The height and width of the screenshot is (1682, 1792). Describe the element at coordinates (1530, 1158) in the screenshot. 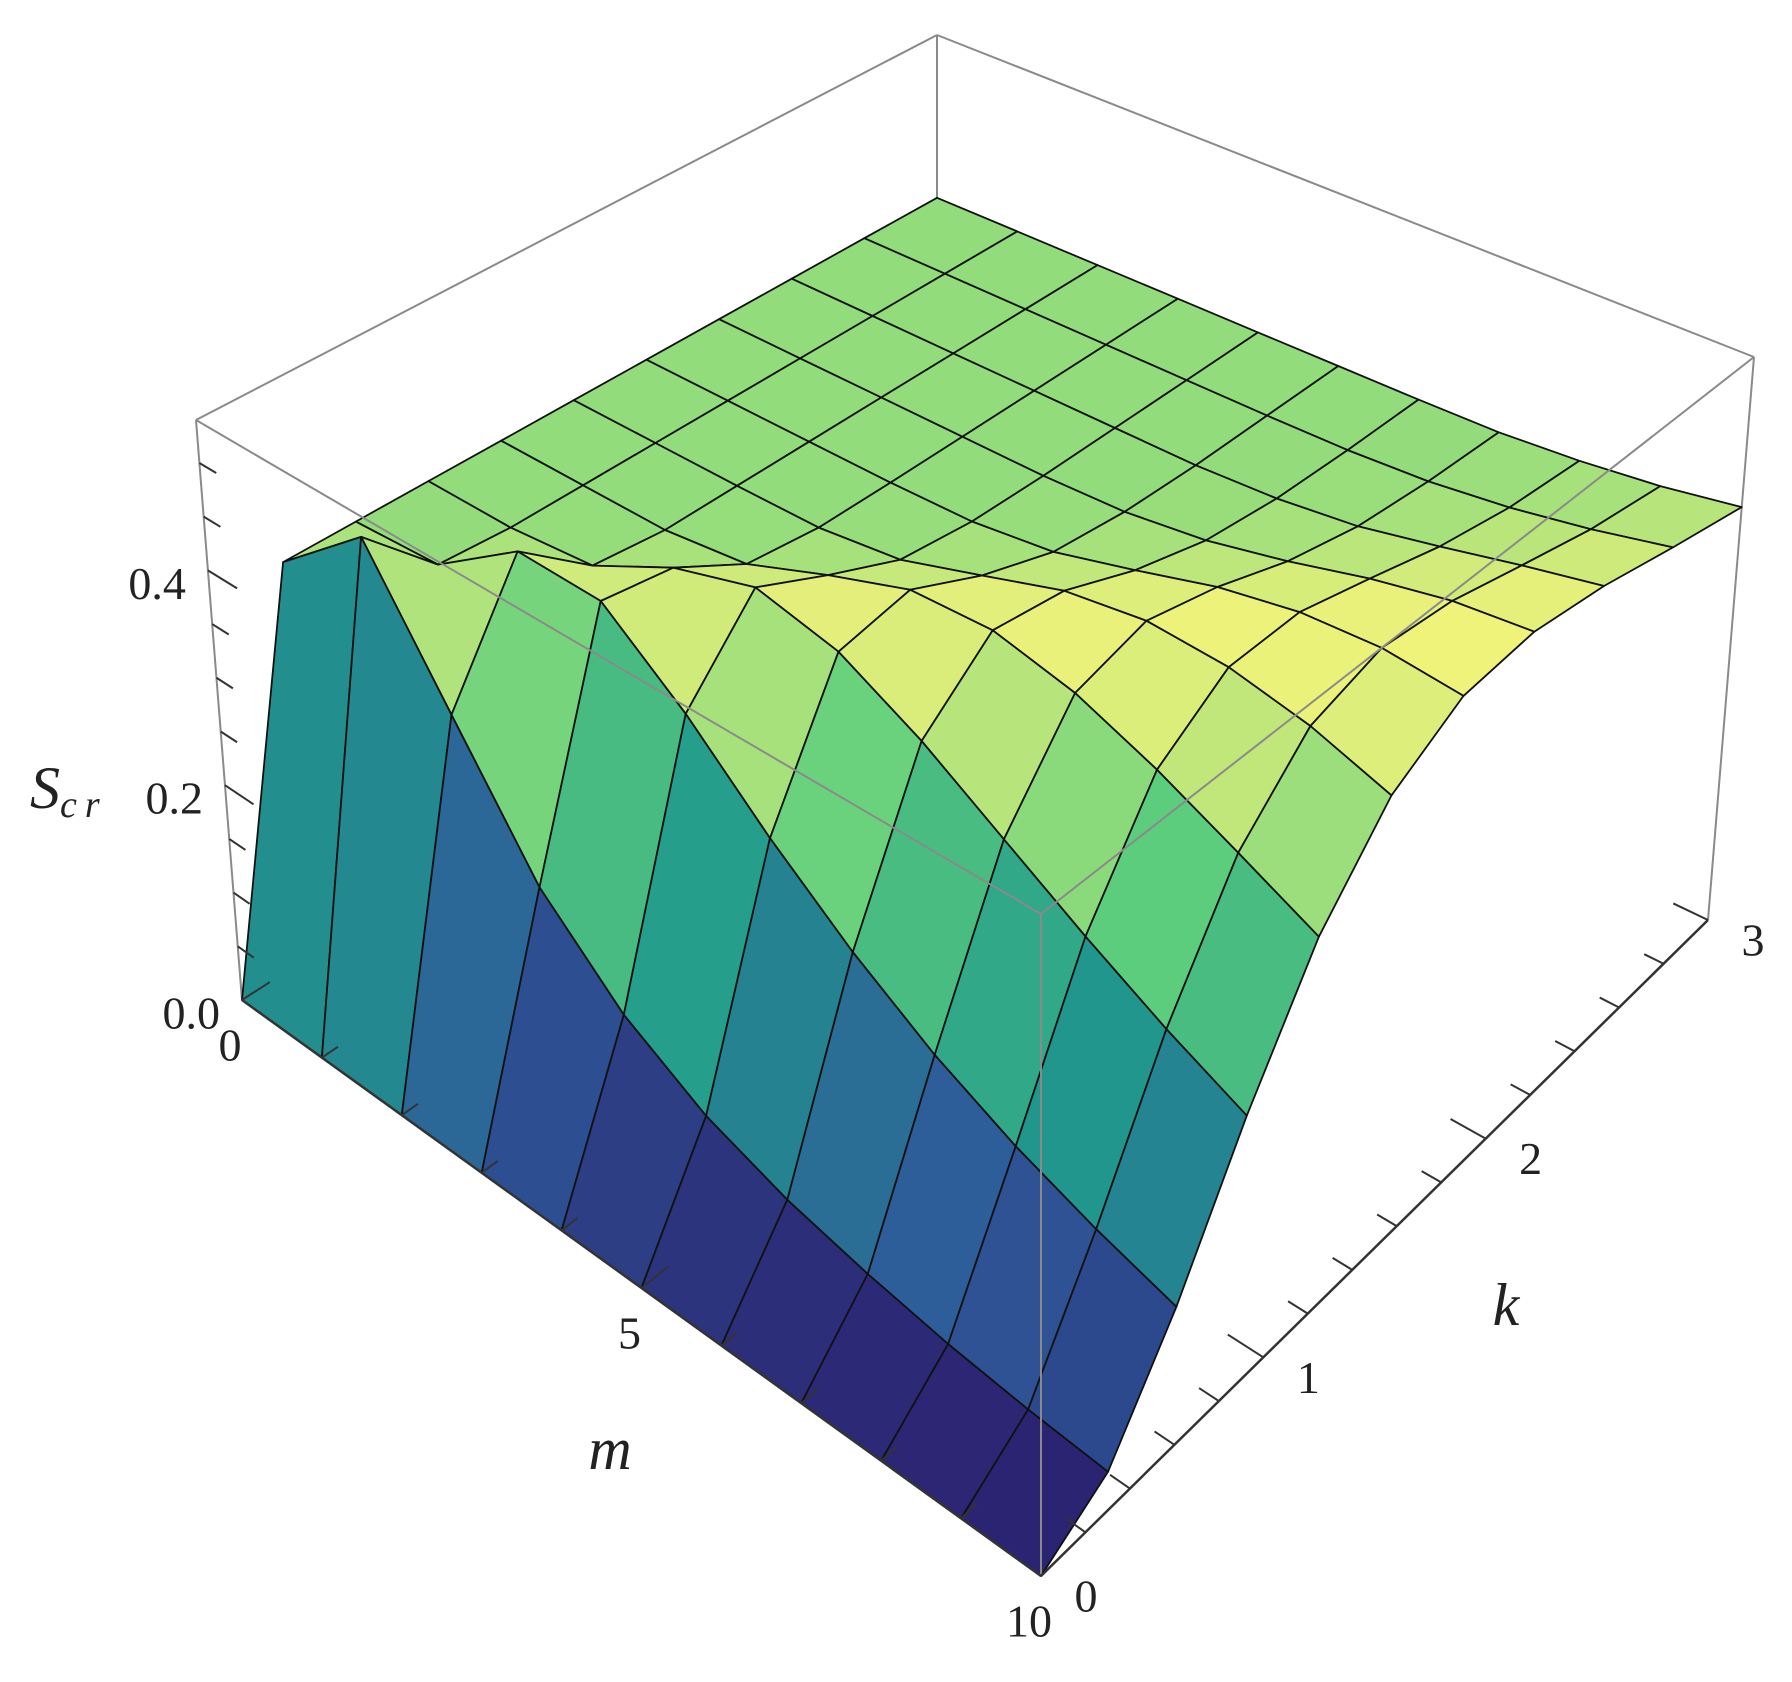

I see `y-tick-label: 2` at that location.